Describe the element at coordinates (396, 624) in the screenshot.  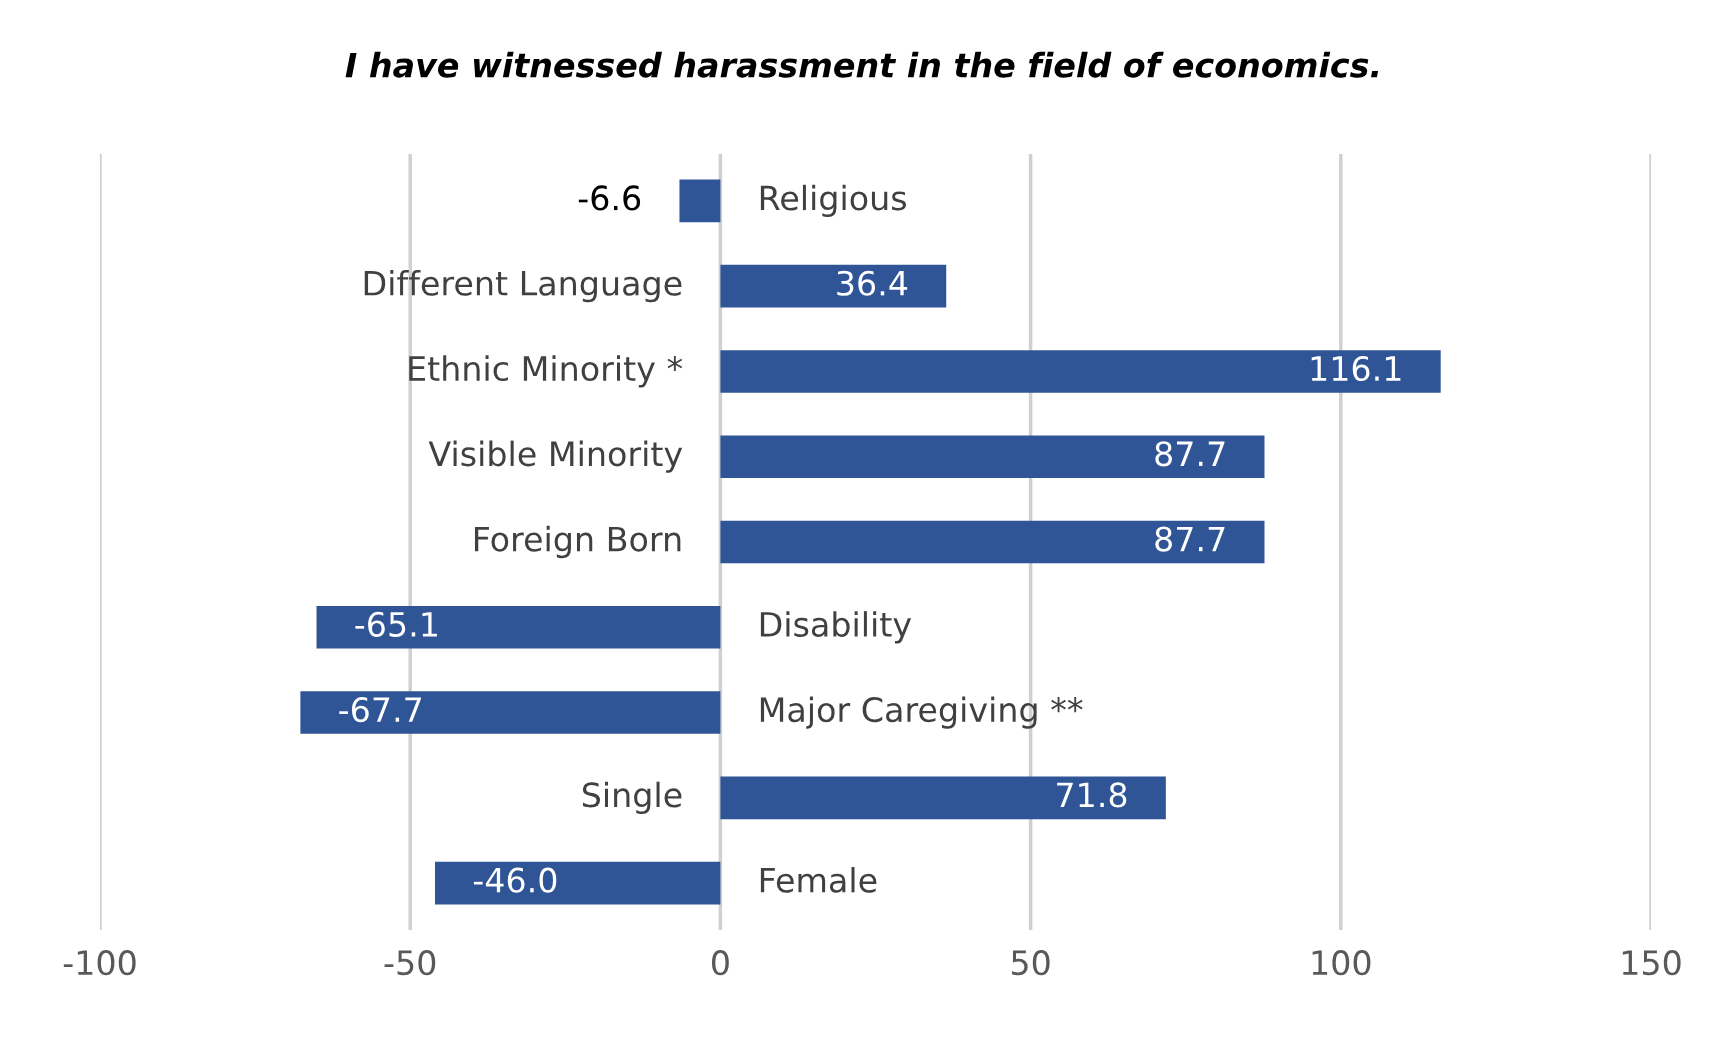
I see `data-label: -65.1` at that location.